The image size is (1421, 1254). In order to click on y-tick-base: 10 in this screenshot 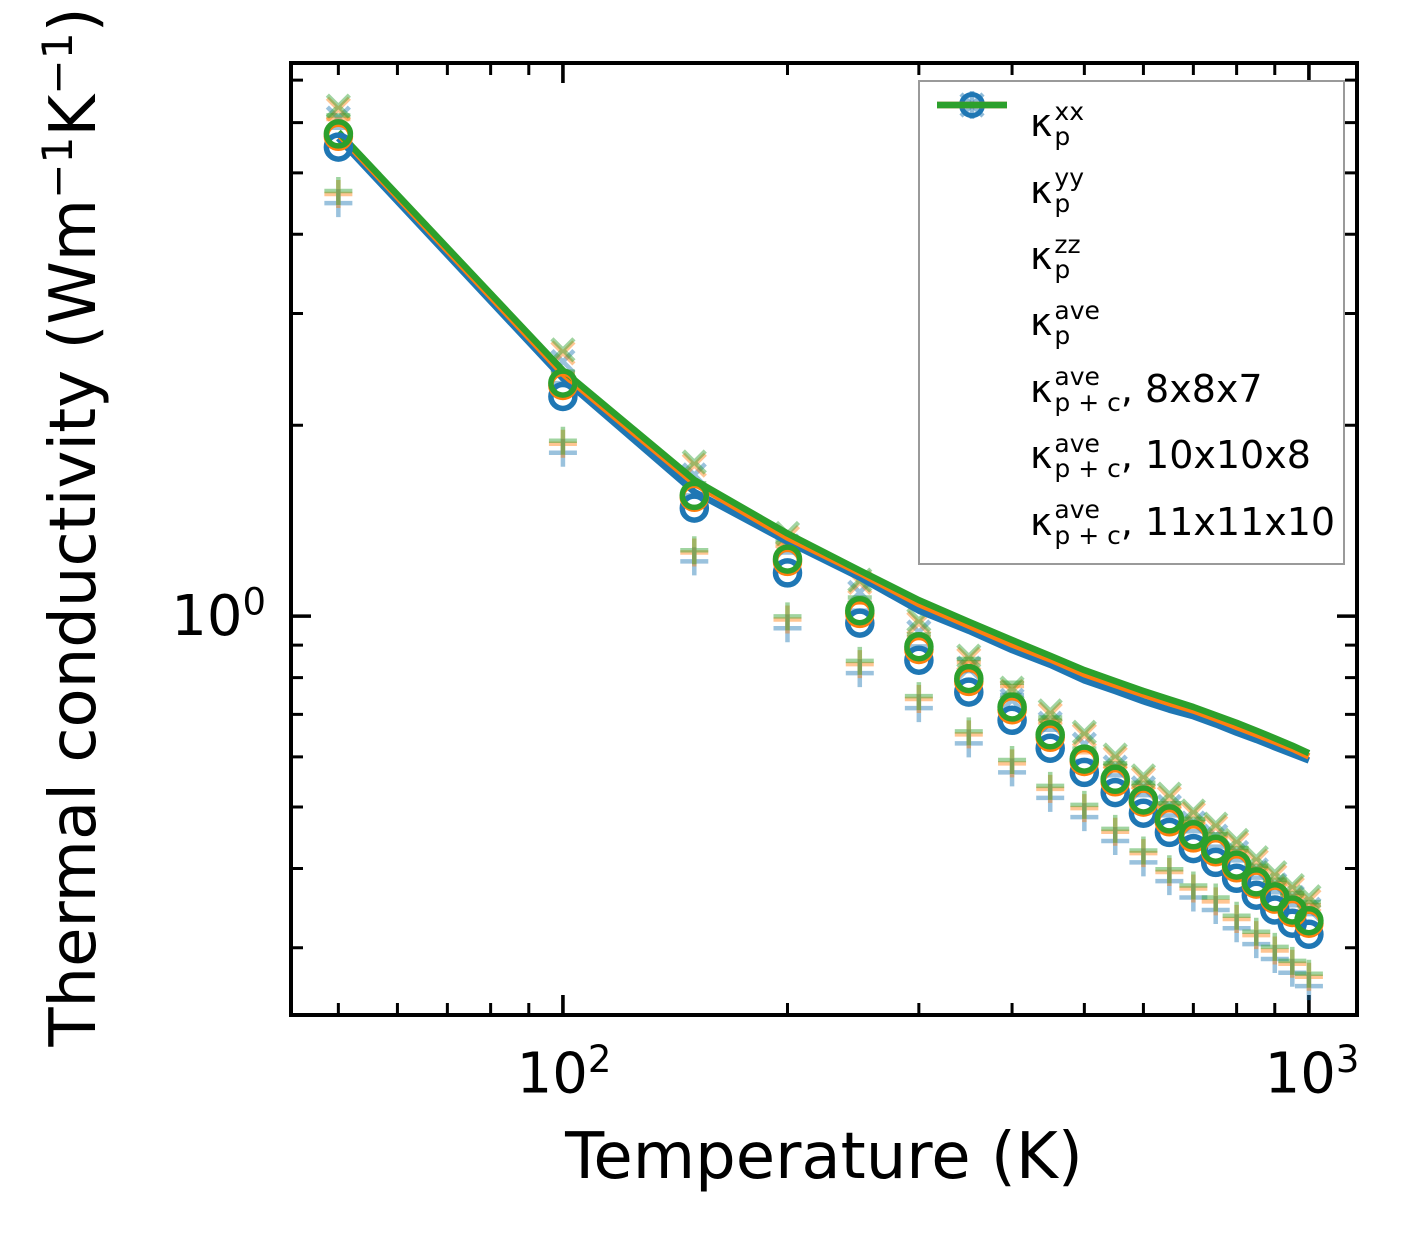, I will do `click(207, 616)`.